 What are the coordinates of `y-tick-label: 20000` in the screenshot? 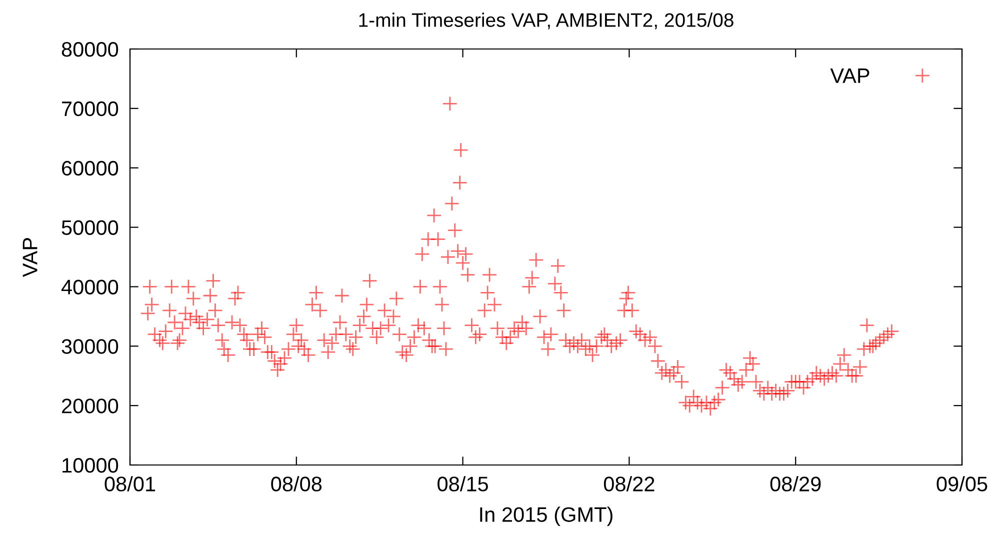 It's located at (90, 406).